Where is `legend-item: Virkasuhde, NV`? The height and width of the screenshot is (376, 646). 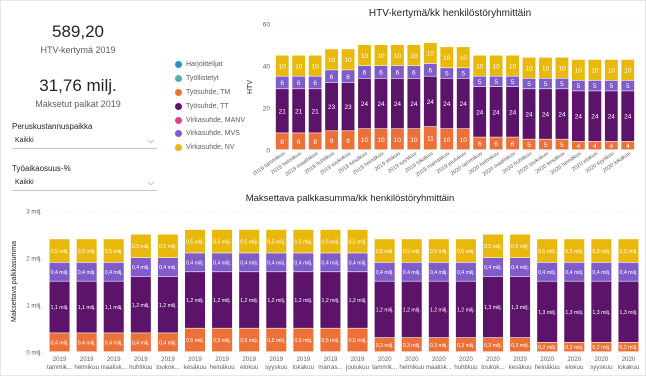
legend-item: Virkasuhde, NV is located at coordinates (210, 148).